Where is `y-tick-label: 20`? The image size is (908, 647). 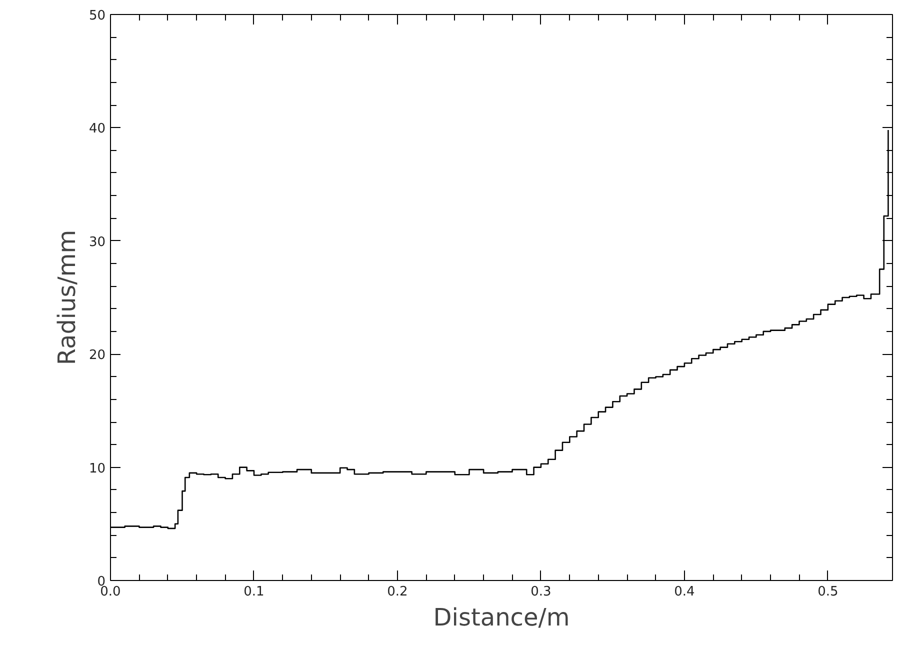
y-tick-label: 20 is located at coordinates (97, 356).